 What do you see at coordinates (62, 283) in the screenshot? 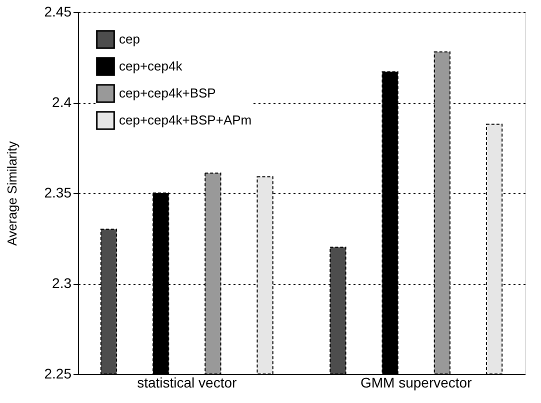
I see `y-tick-label: 2.3` at bounding box center [62, 283].